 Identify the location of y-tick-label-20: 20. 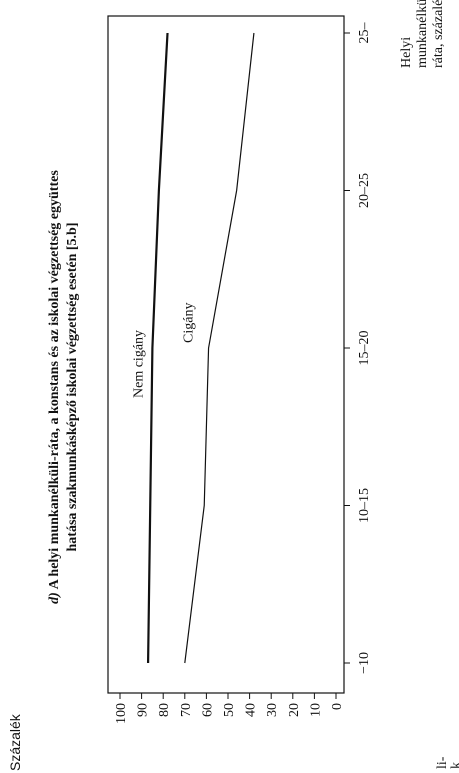
(294, 710).